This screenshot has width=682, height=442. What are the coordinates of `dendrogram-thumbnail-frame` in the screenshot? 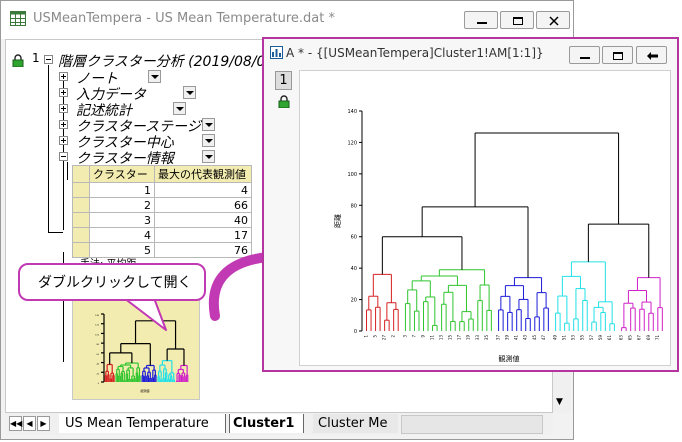 It's located at (136, 347).